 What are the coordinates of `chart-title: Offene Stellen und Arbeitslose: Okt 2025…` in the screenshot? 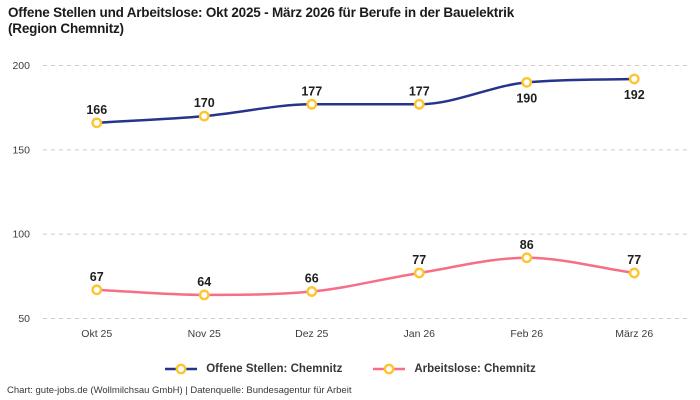 It's located at (338, 21).